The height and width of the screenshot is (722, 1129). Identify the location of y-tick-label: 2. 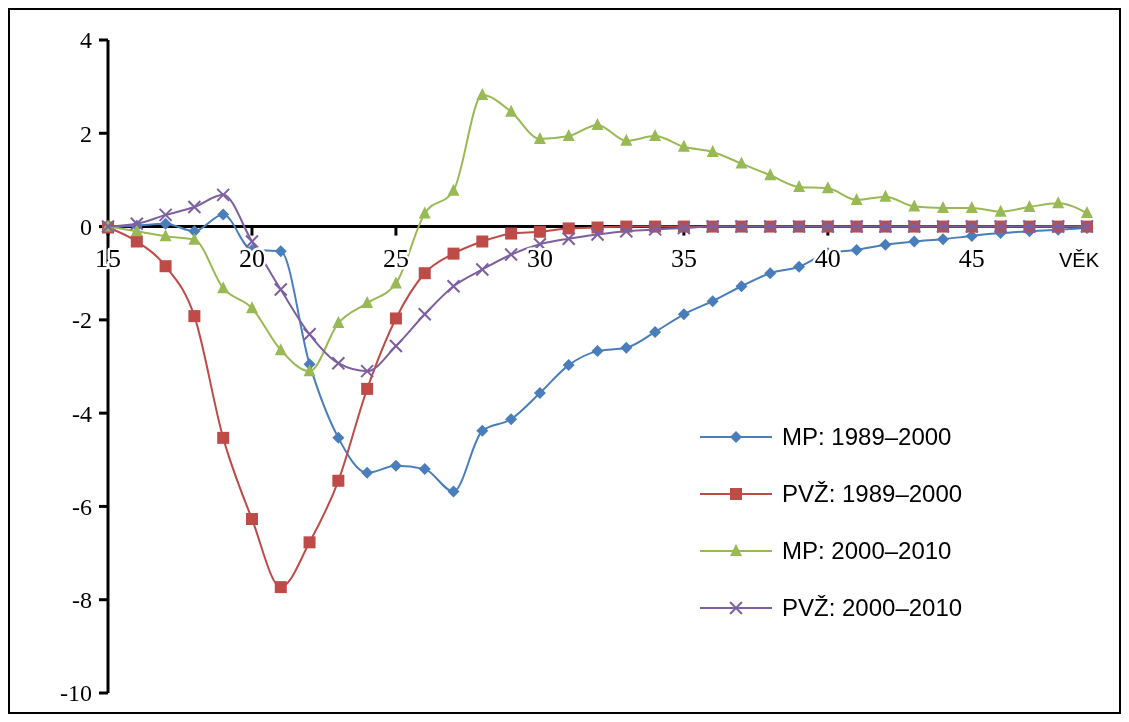
(86, 133).